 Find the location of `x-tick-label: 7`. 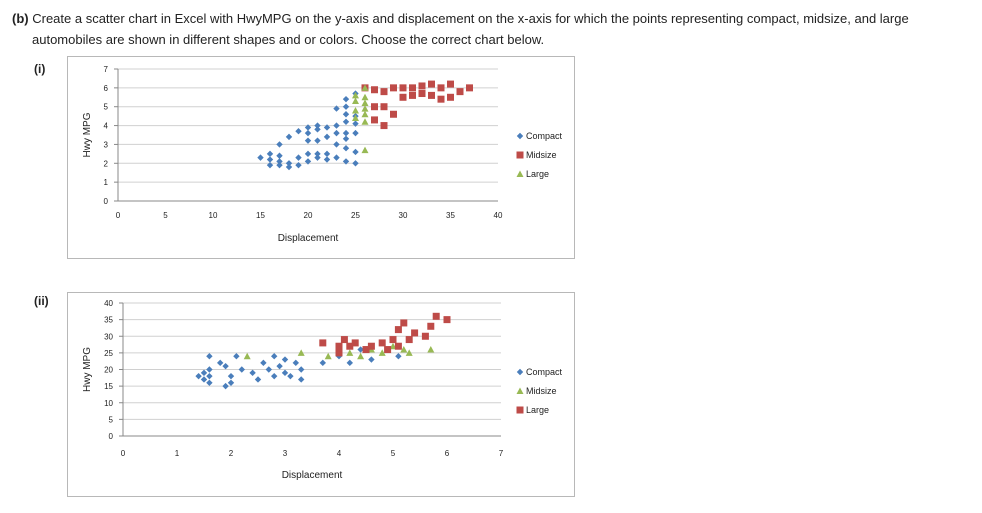

x-tick-label: 7 is located at coordinates (501, 453).